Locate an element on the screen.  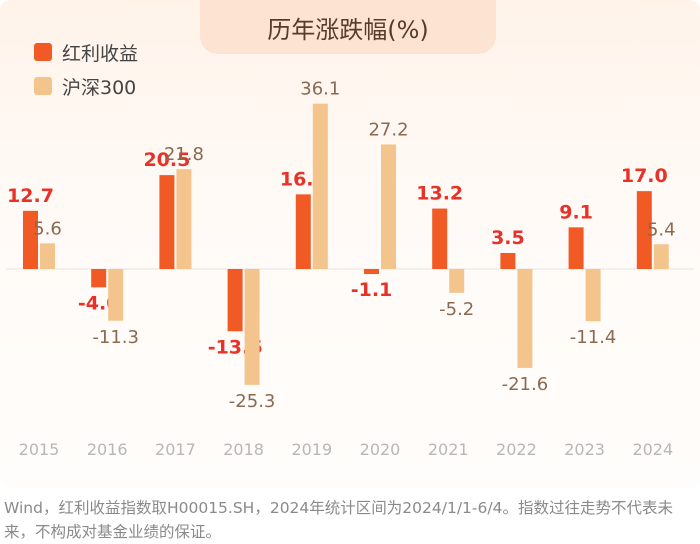
legend: 红利收益 沪深300 is located at coordinates (86, 72).